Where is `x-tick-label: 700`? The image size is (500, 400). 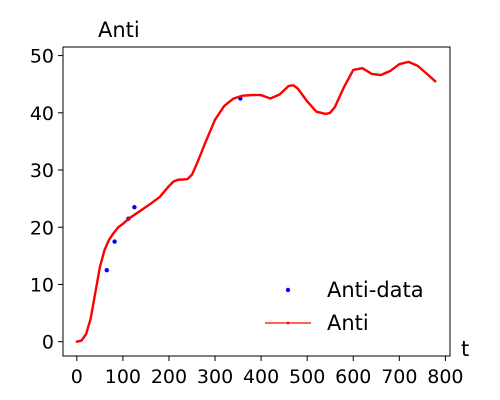 x-tick-label: 700 is located at coordinates (399, 377).